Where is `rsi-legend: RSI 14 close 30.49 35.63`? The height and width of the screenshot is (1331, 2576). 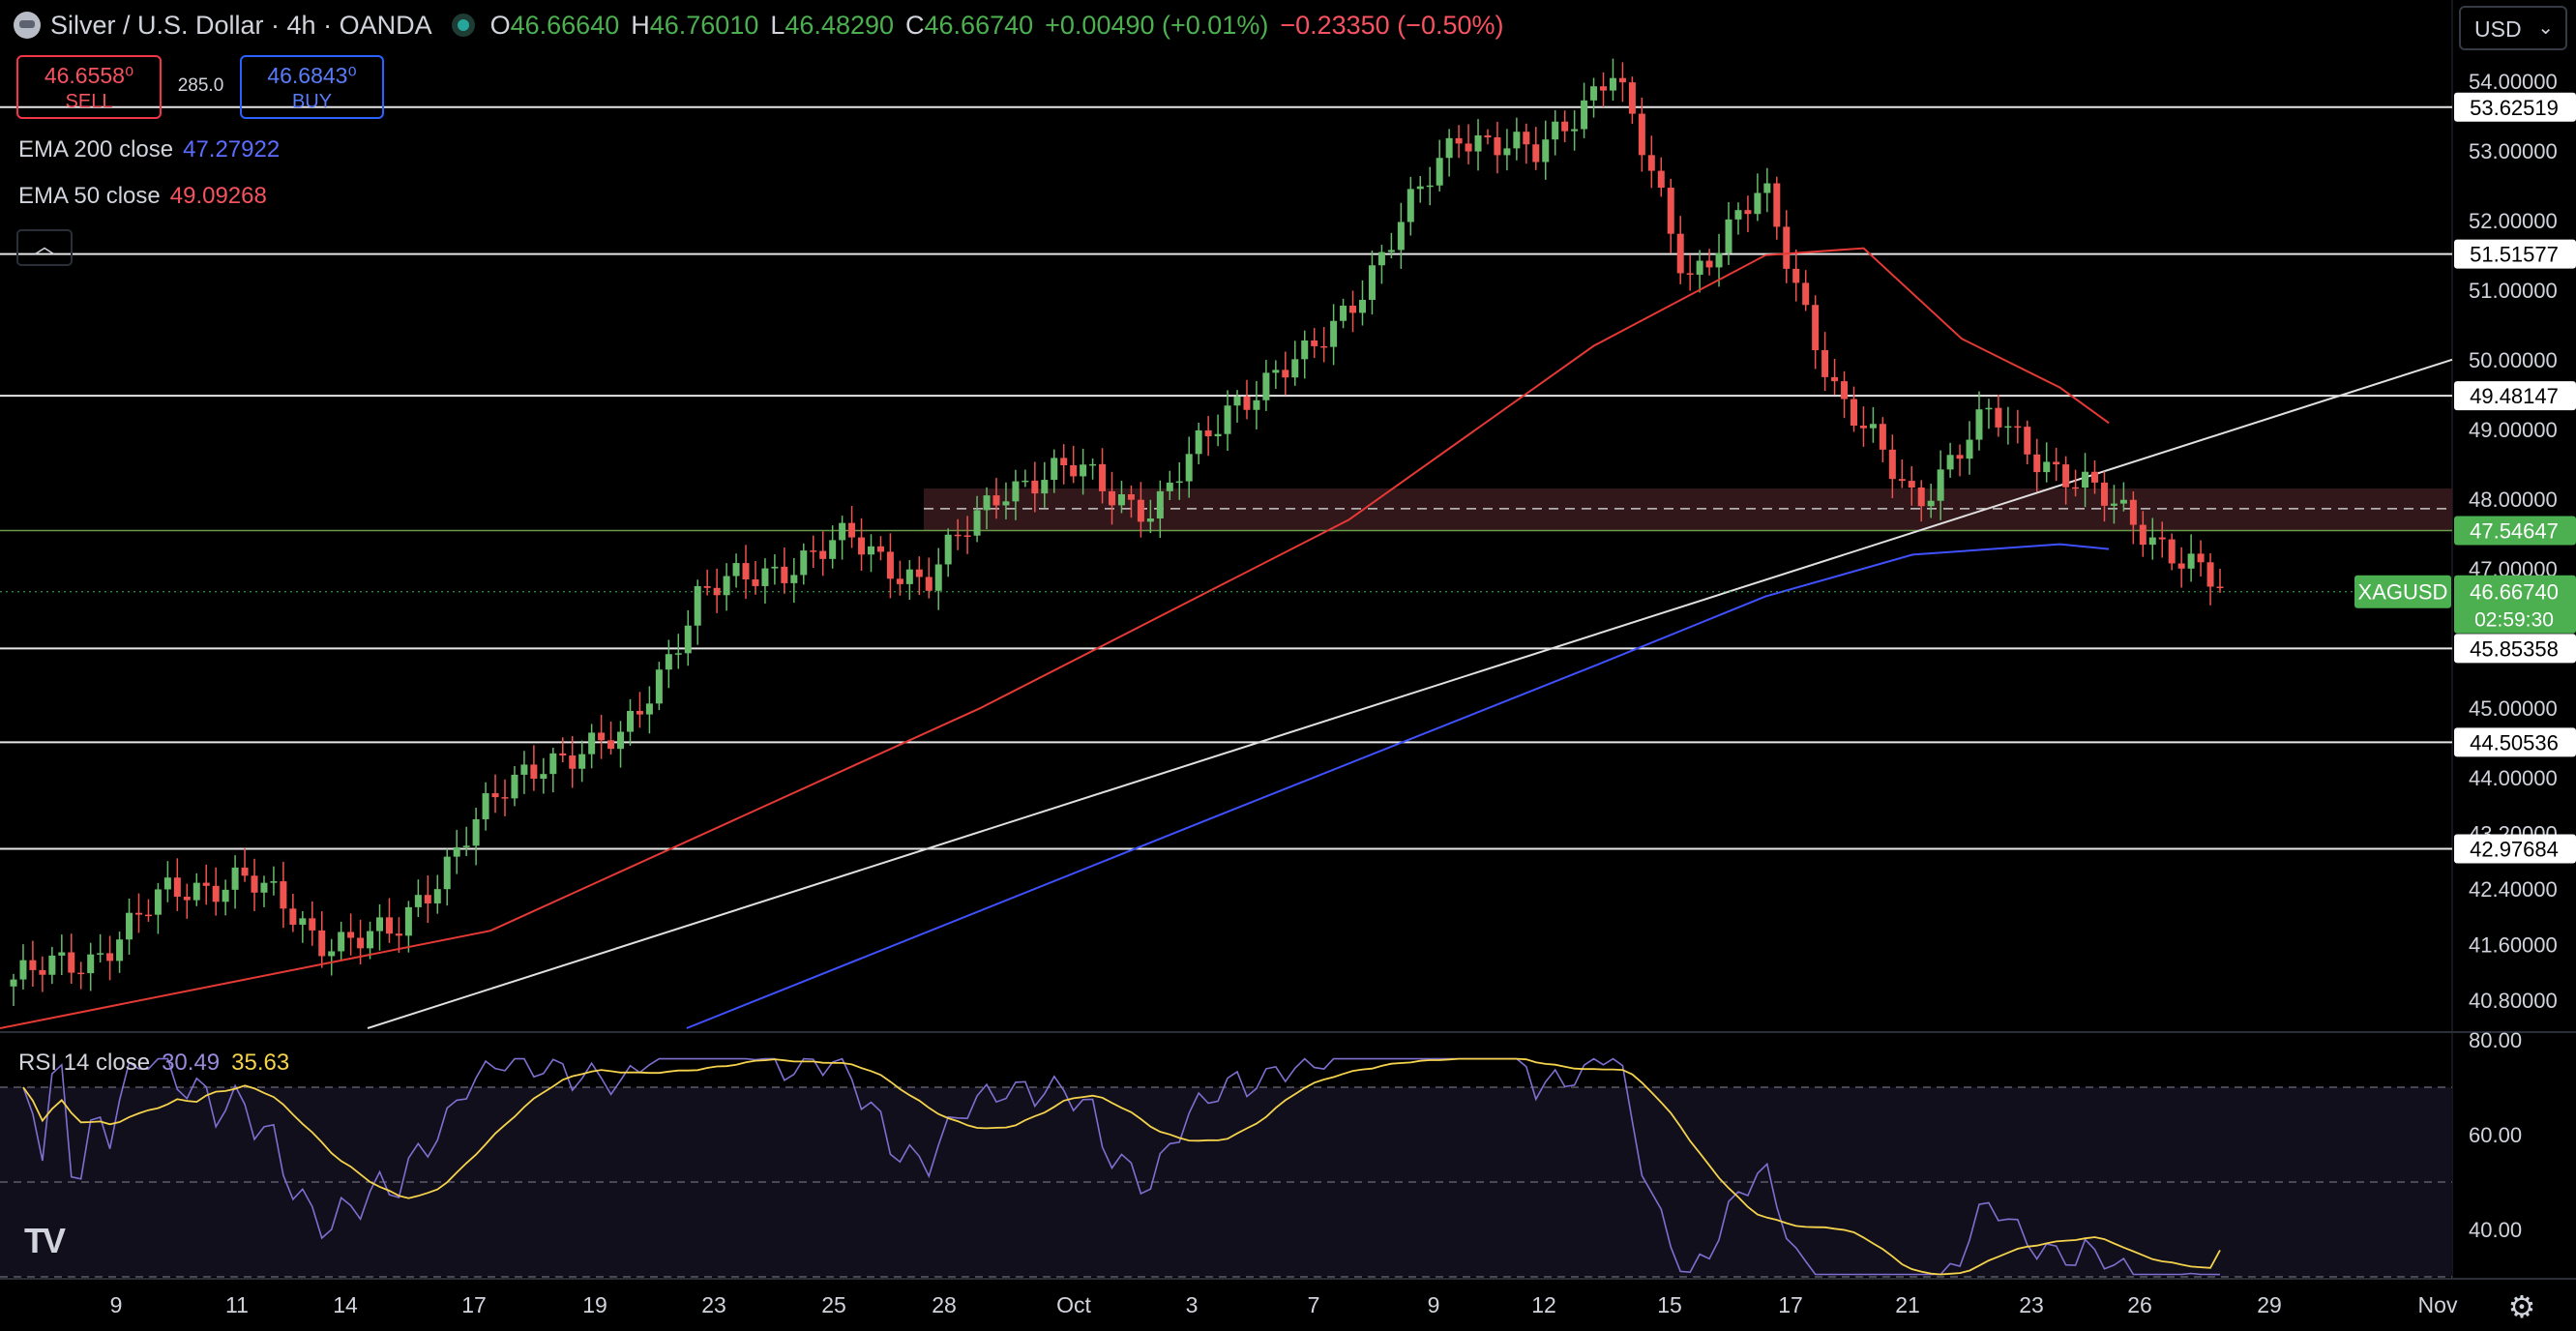
rsi-legend: RSI 14 close 30.49 35.63 is located at coordinates (154, 1063).